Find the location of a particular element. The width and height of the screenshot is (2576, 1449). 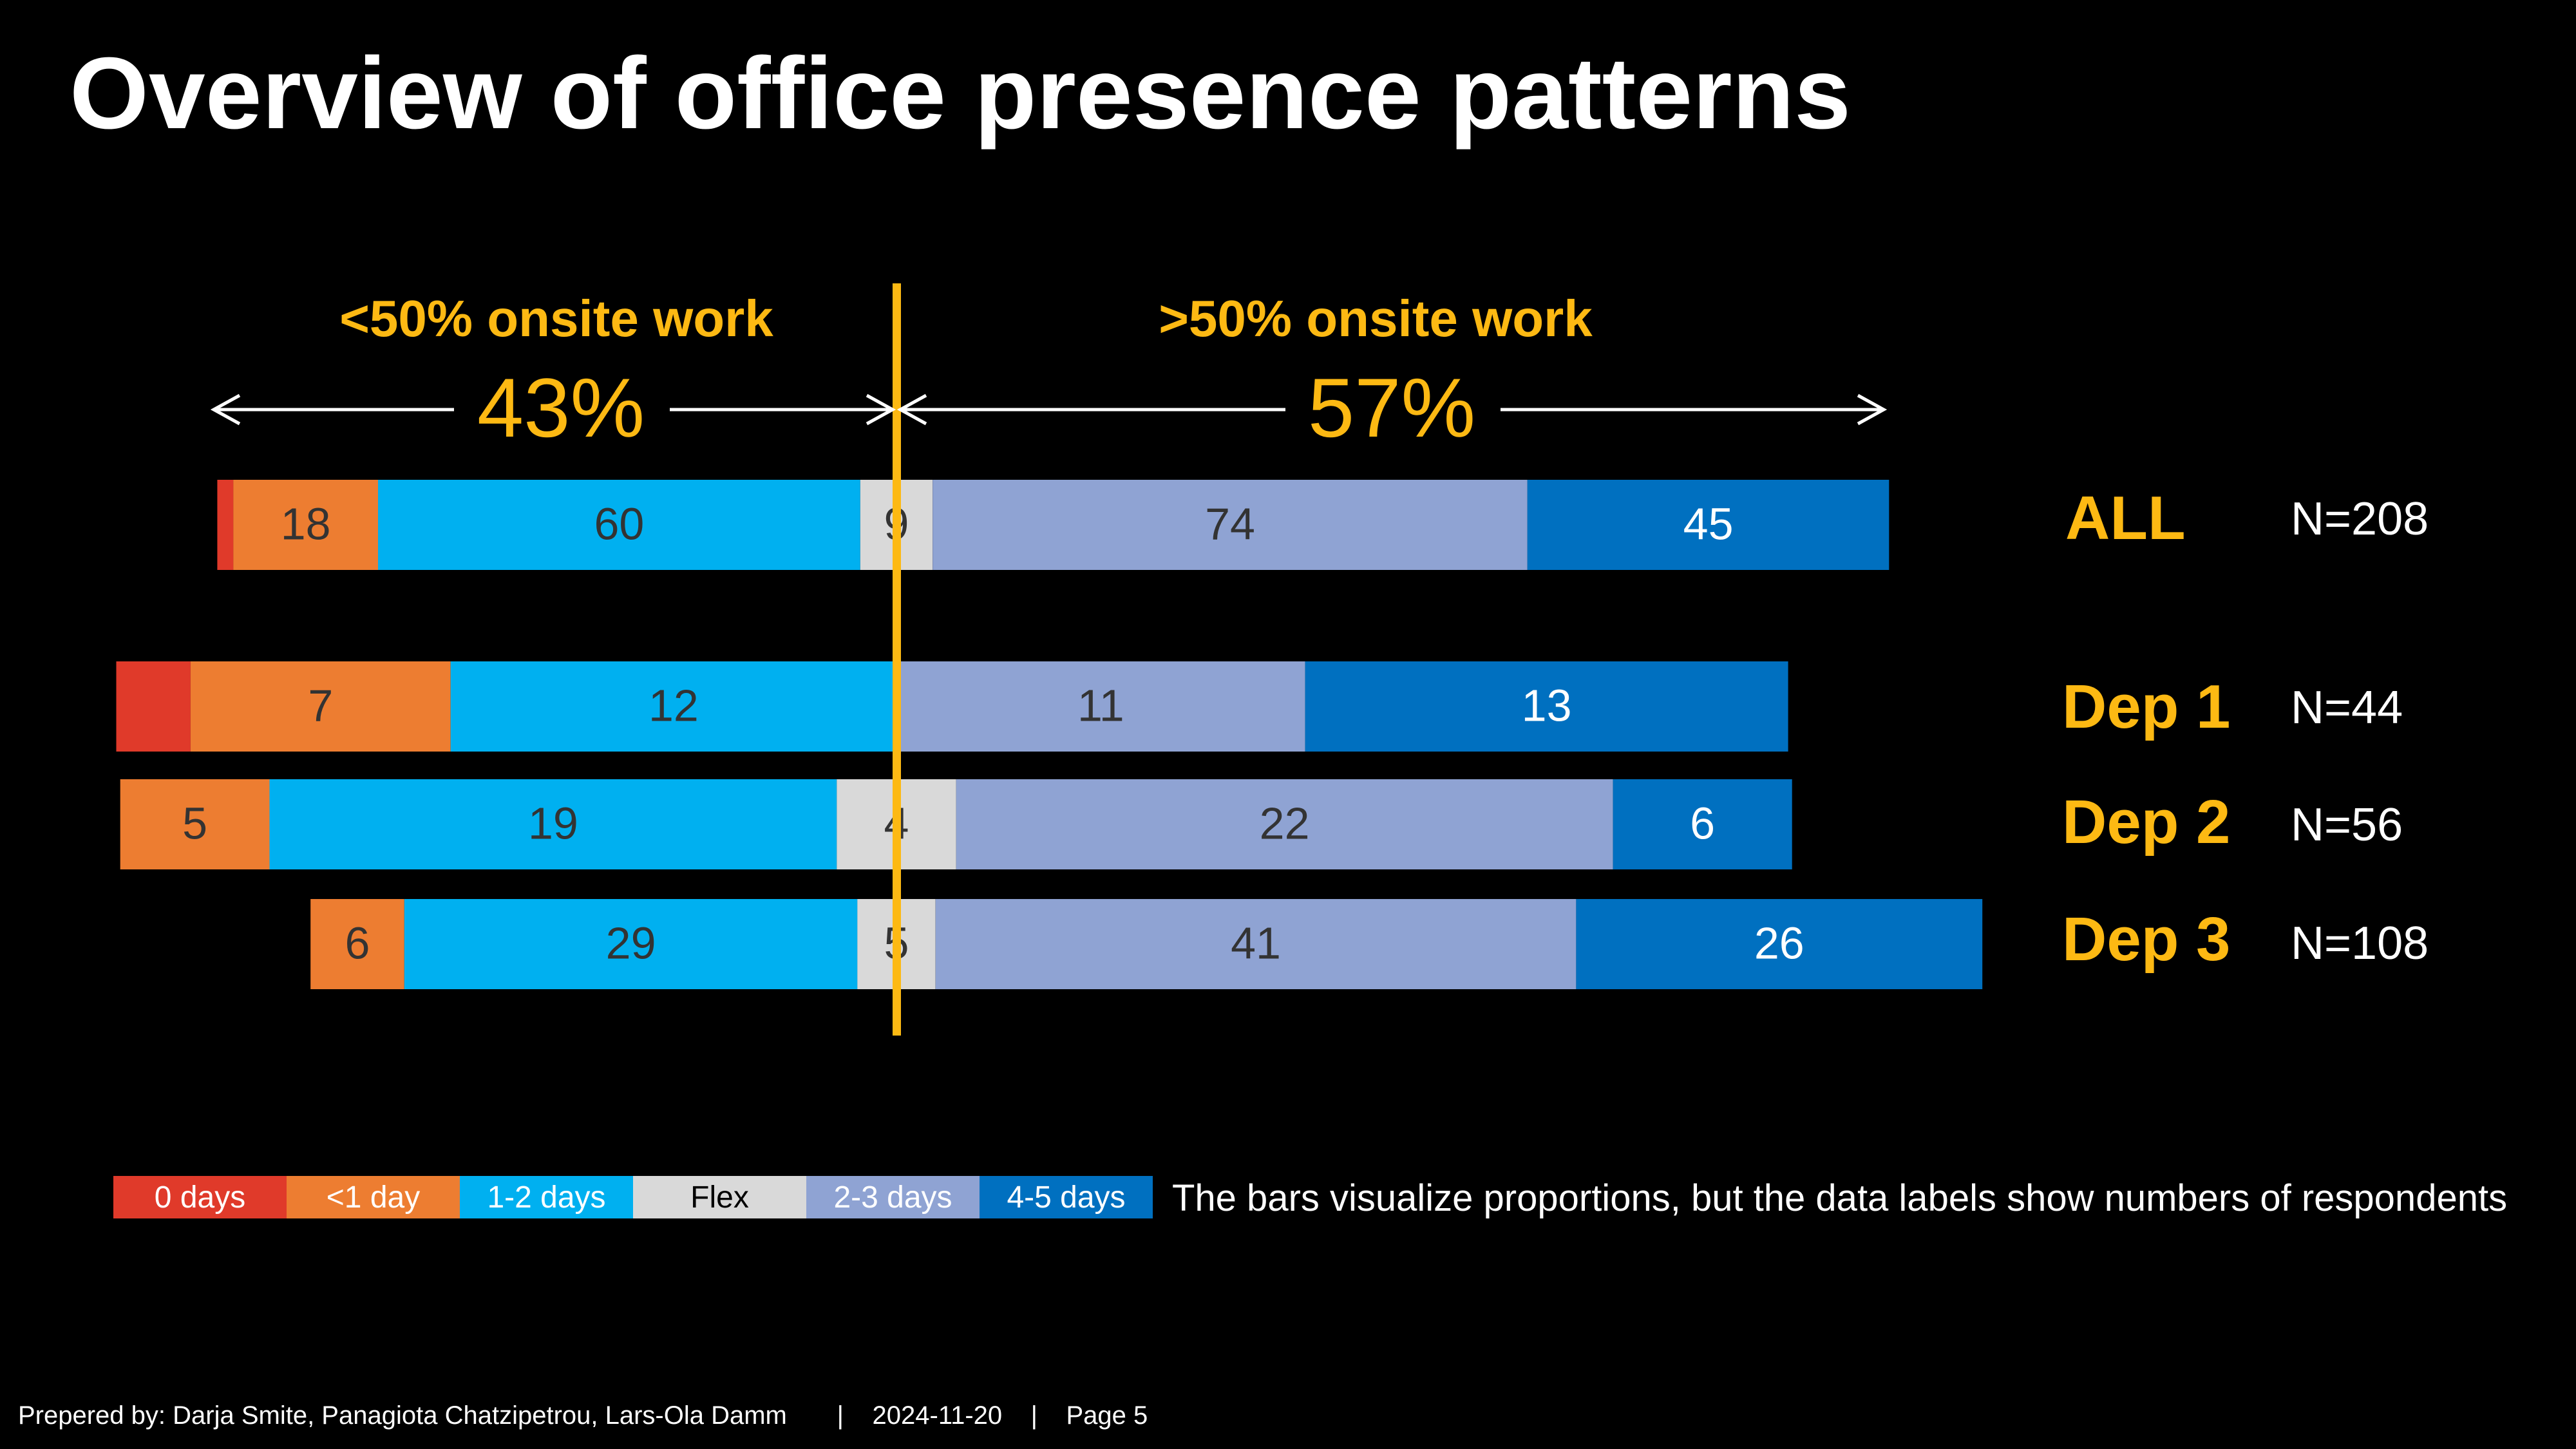

legend-item-flex: Flex is located at coordinates (719, 1197).